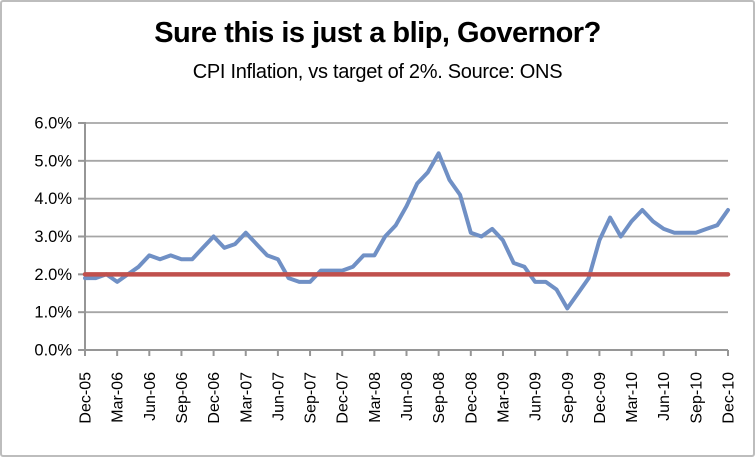  Describe the element at coordinates (664, 396) in the screenshot. I see `x-axis-label: Jun-10` at that location.